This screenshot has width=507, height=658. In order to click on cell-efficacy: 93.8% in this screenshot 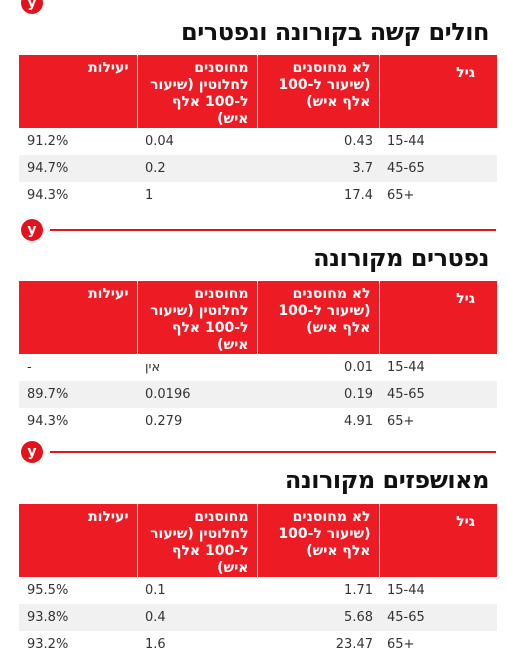, I will do `click(78, 617)`.